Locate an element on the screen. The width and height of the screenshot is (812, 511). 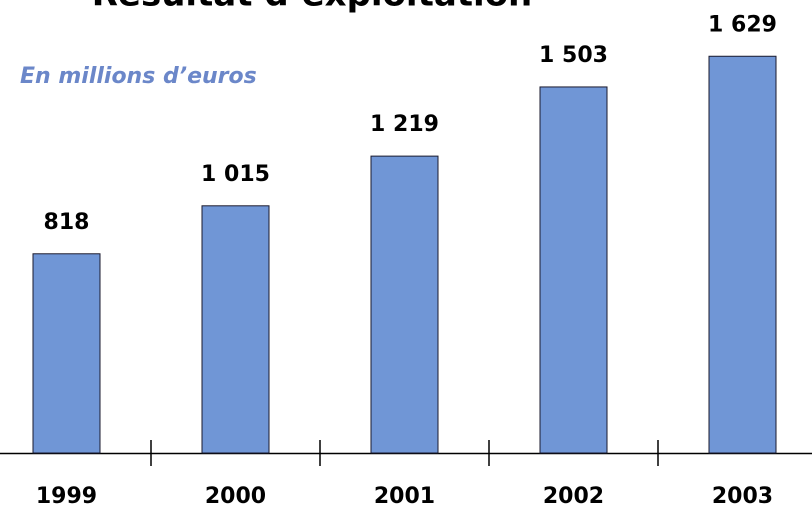
value-label: 818 is located at coordinates (67, 222).